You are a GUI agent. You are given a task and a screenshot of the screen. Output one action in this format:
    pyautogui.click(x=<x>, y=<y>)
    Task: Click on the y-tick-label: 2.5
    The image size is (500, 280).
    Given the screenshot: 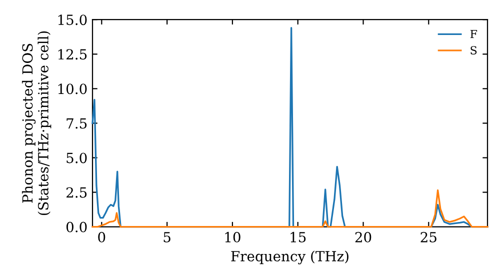 What is the action you would take?
    pyautogui.click(x=76, y=192)
    